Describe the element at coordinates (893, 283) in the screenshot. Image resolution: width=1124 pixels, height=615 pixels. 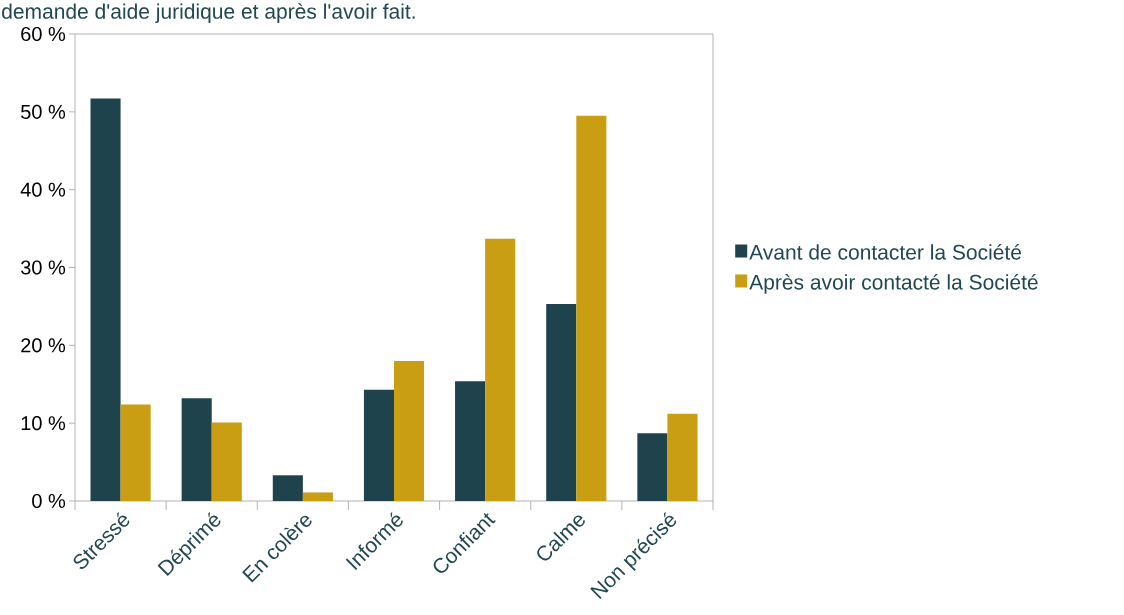
I see `legend-label: Après avoir contacté la Société` at that location.